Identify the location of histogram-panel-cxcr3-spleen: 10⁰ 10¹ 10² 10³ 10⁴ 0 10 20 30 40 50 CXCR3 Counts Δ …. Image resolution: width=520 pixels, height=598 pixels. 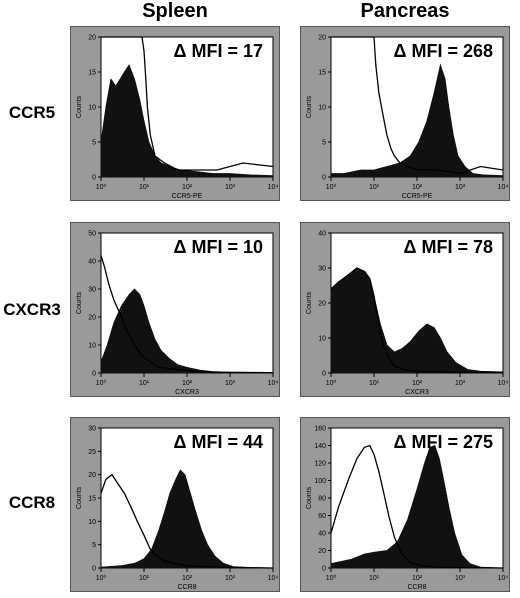
(175, 309).